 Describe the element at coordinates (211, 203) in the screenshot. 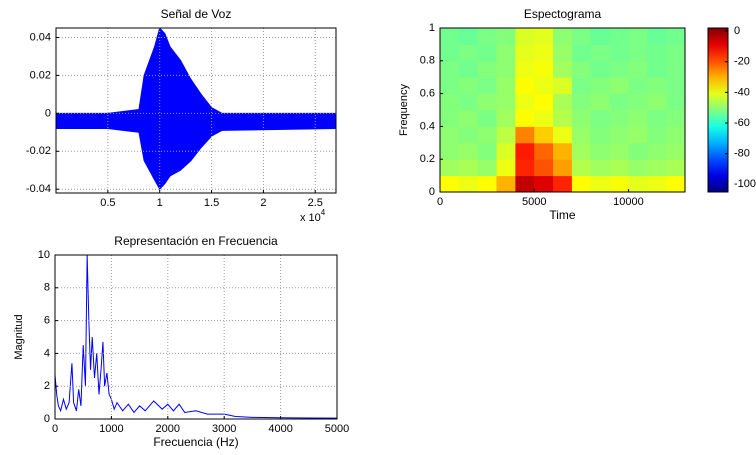

I see `x-tick-label: 1.5` at that location.